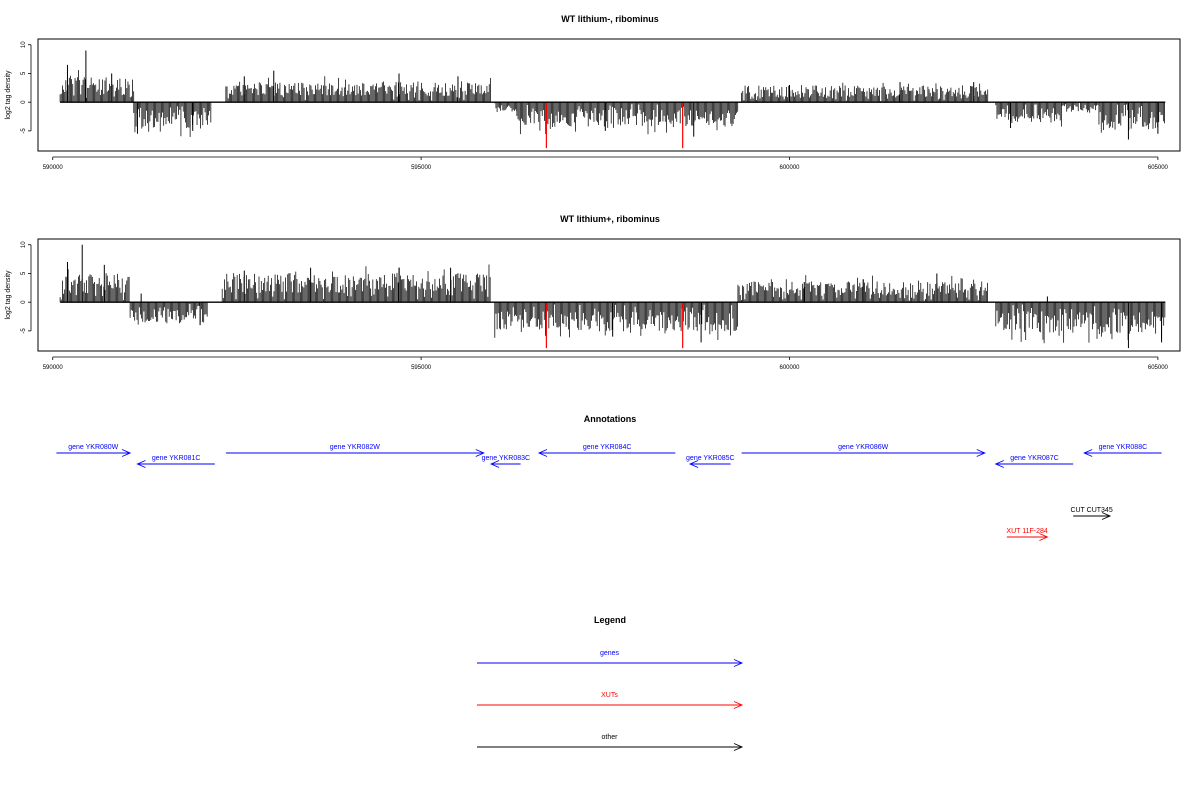  I want to click on legend-label: other, so click(610, 737).